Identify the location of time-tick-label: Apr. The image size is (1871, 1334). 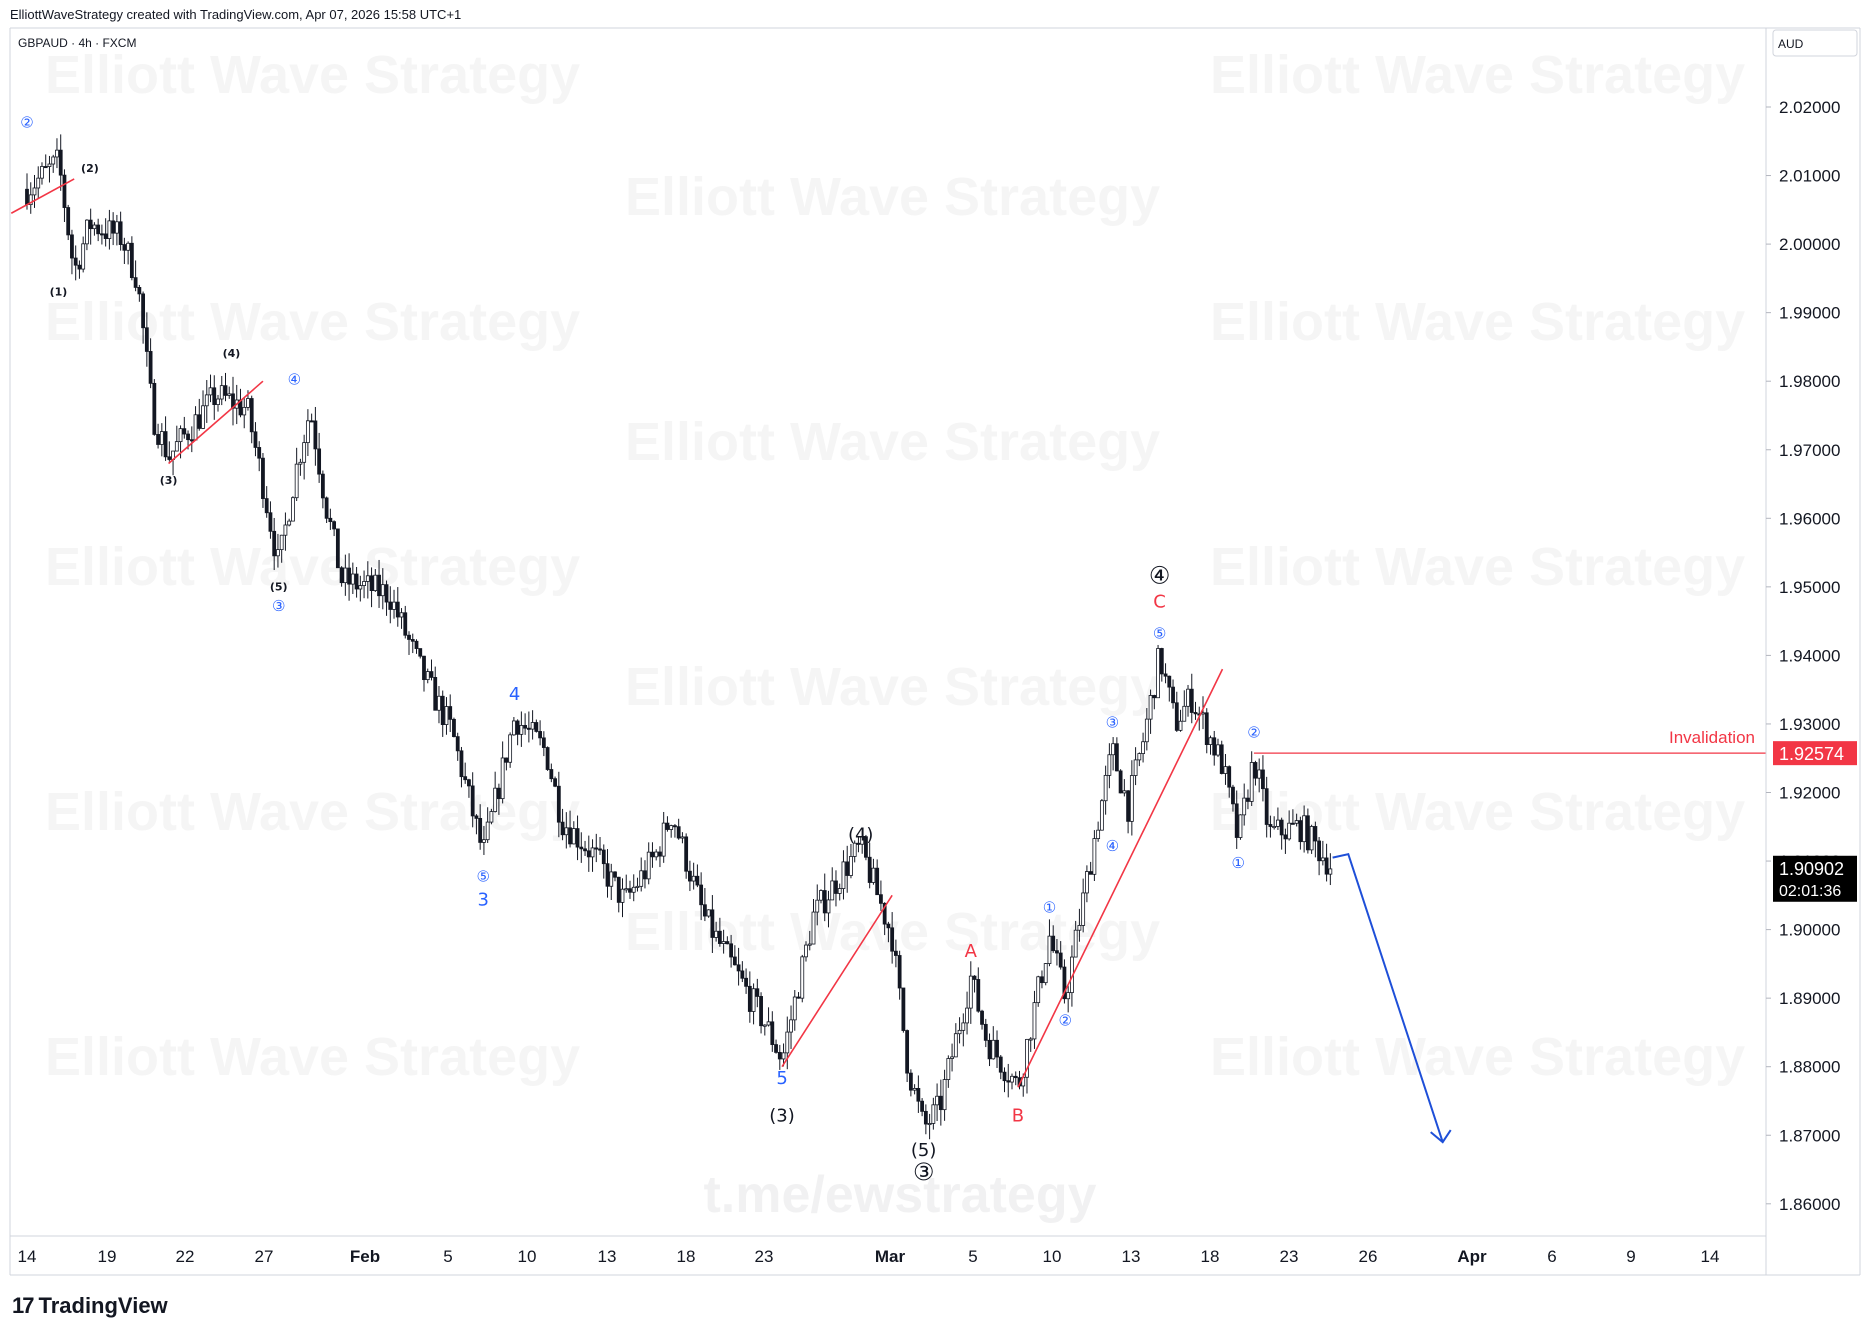
(1472, 1256).